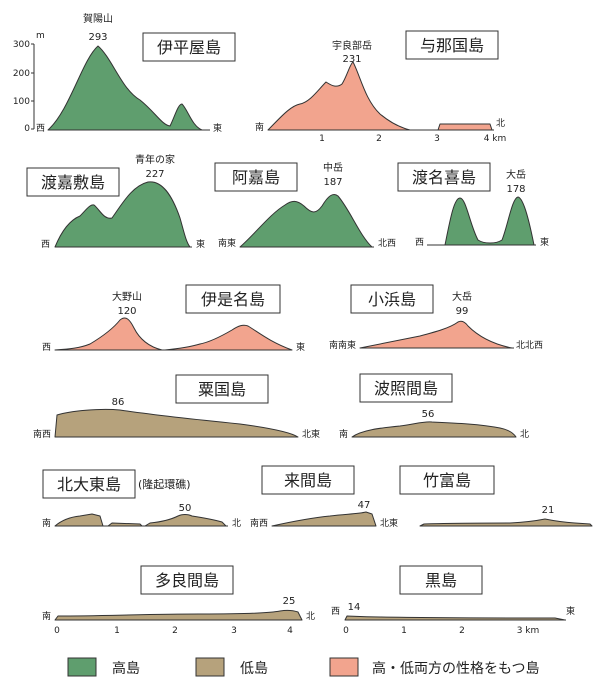 This screenshot has height=678, width=597. What do you see at coordinates (343, 434) in the screenshot?
I see `dir-left-hateruma: 南` at bounding box center [343, 434].